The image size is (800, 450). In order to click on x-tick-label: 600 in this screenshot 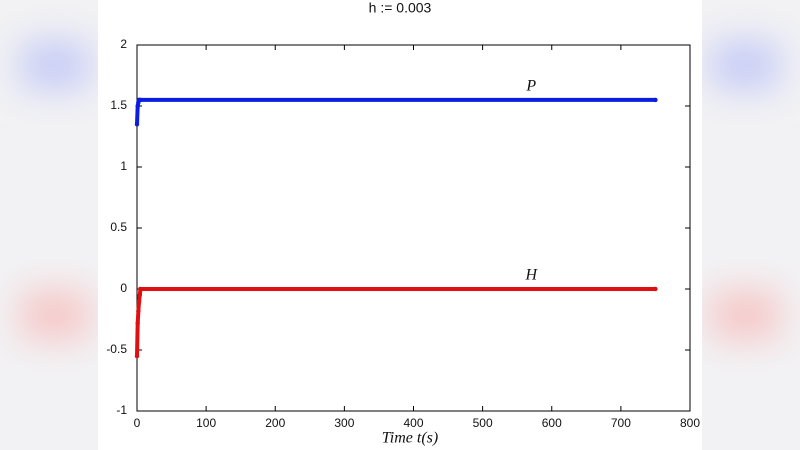, I will do `click(552, 423)`.